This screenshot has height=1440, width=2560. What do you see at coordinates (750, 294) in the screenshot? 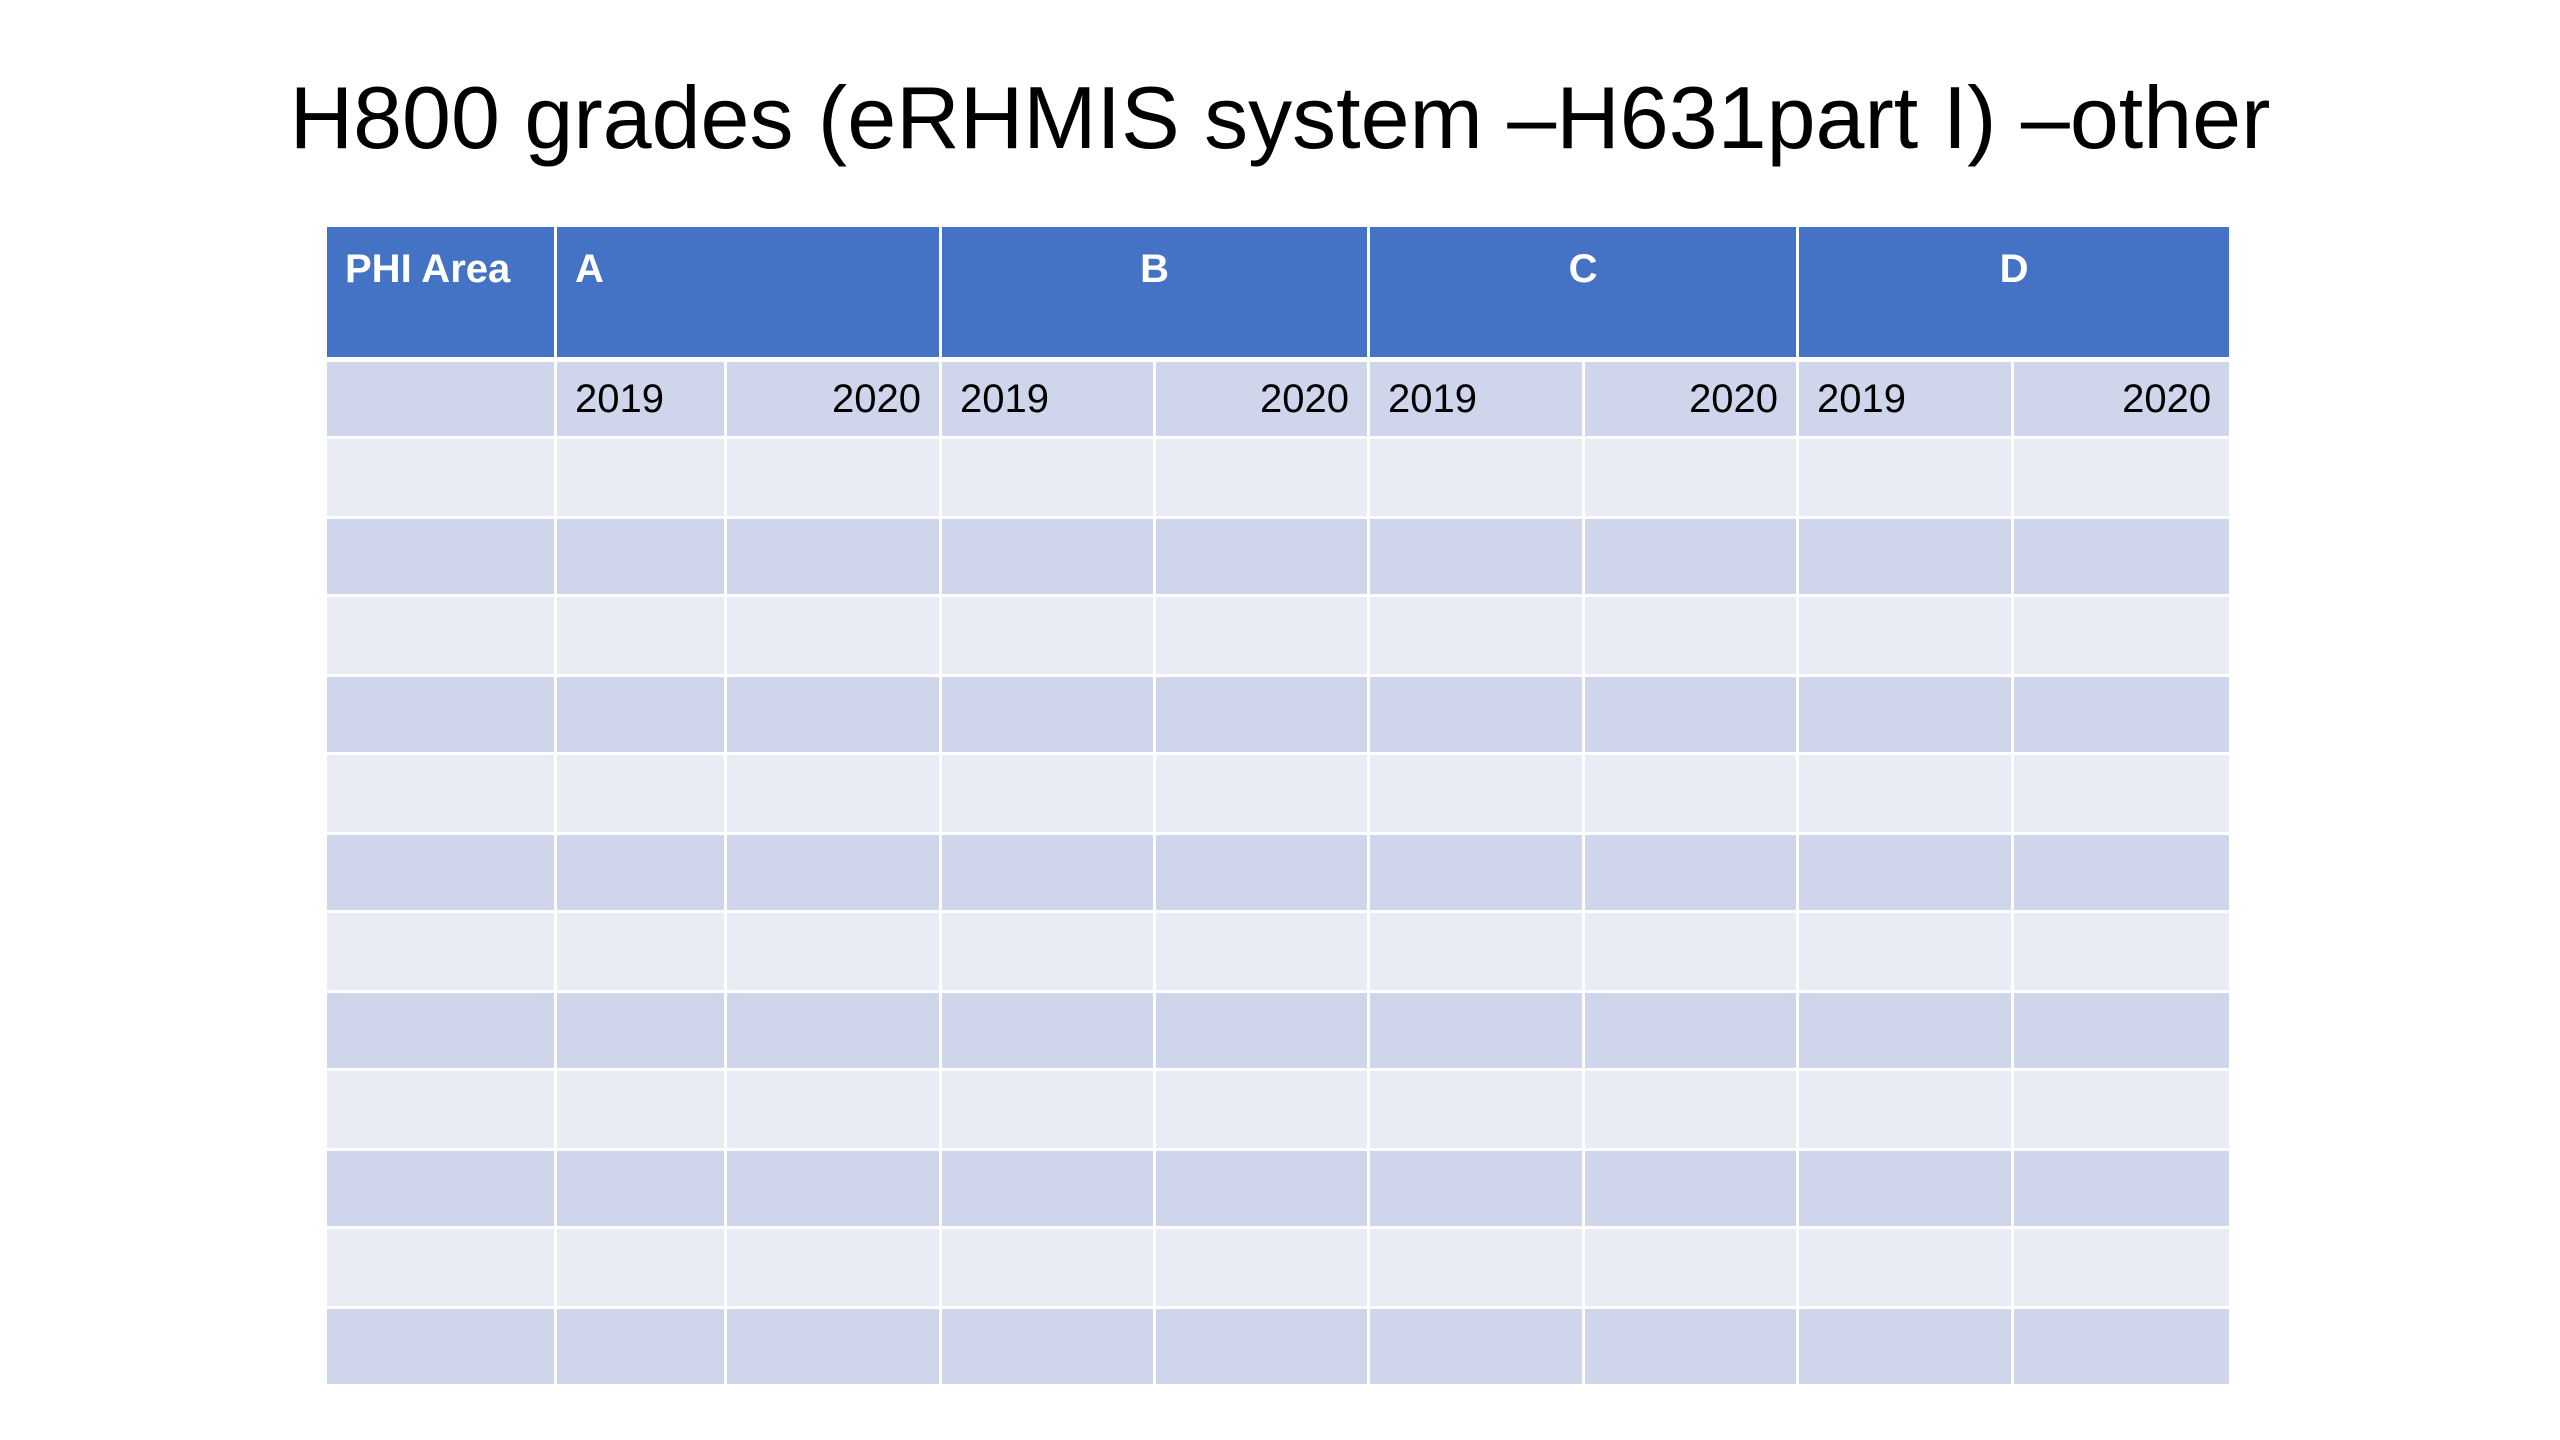
I see `header-group-a: A` at bounding box center [750, 294].